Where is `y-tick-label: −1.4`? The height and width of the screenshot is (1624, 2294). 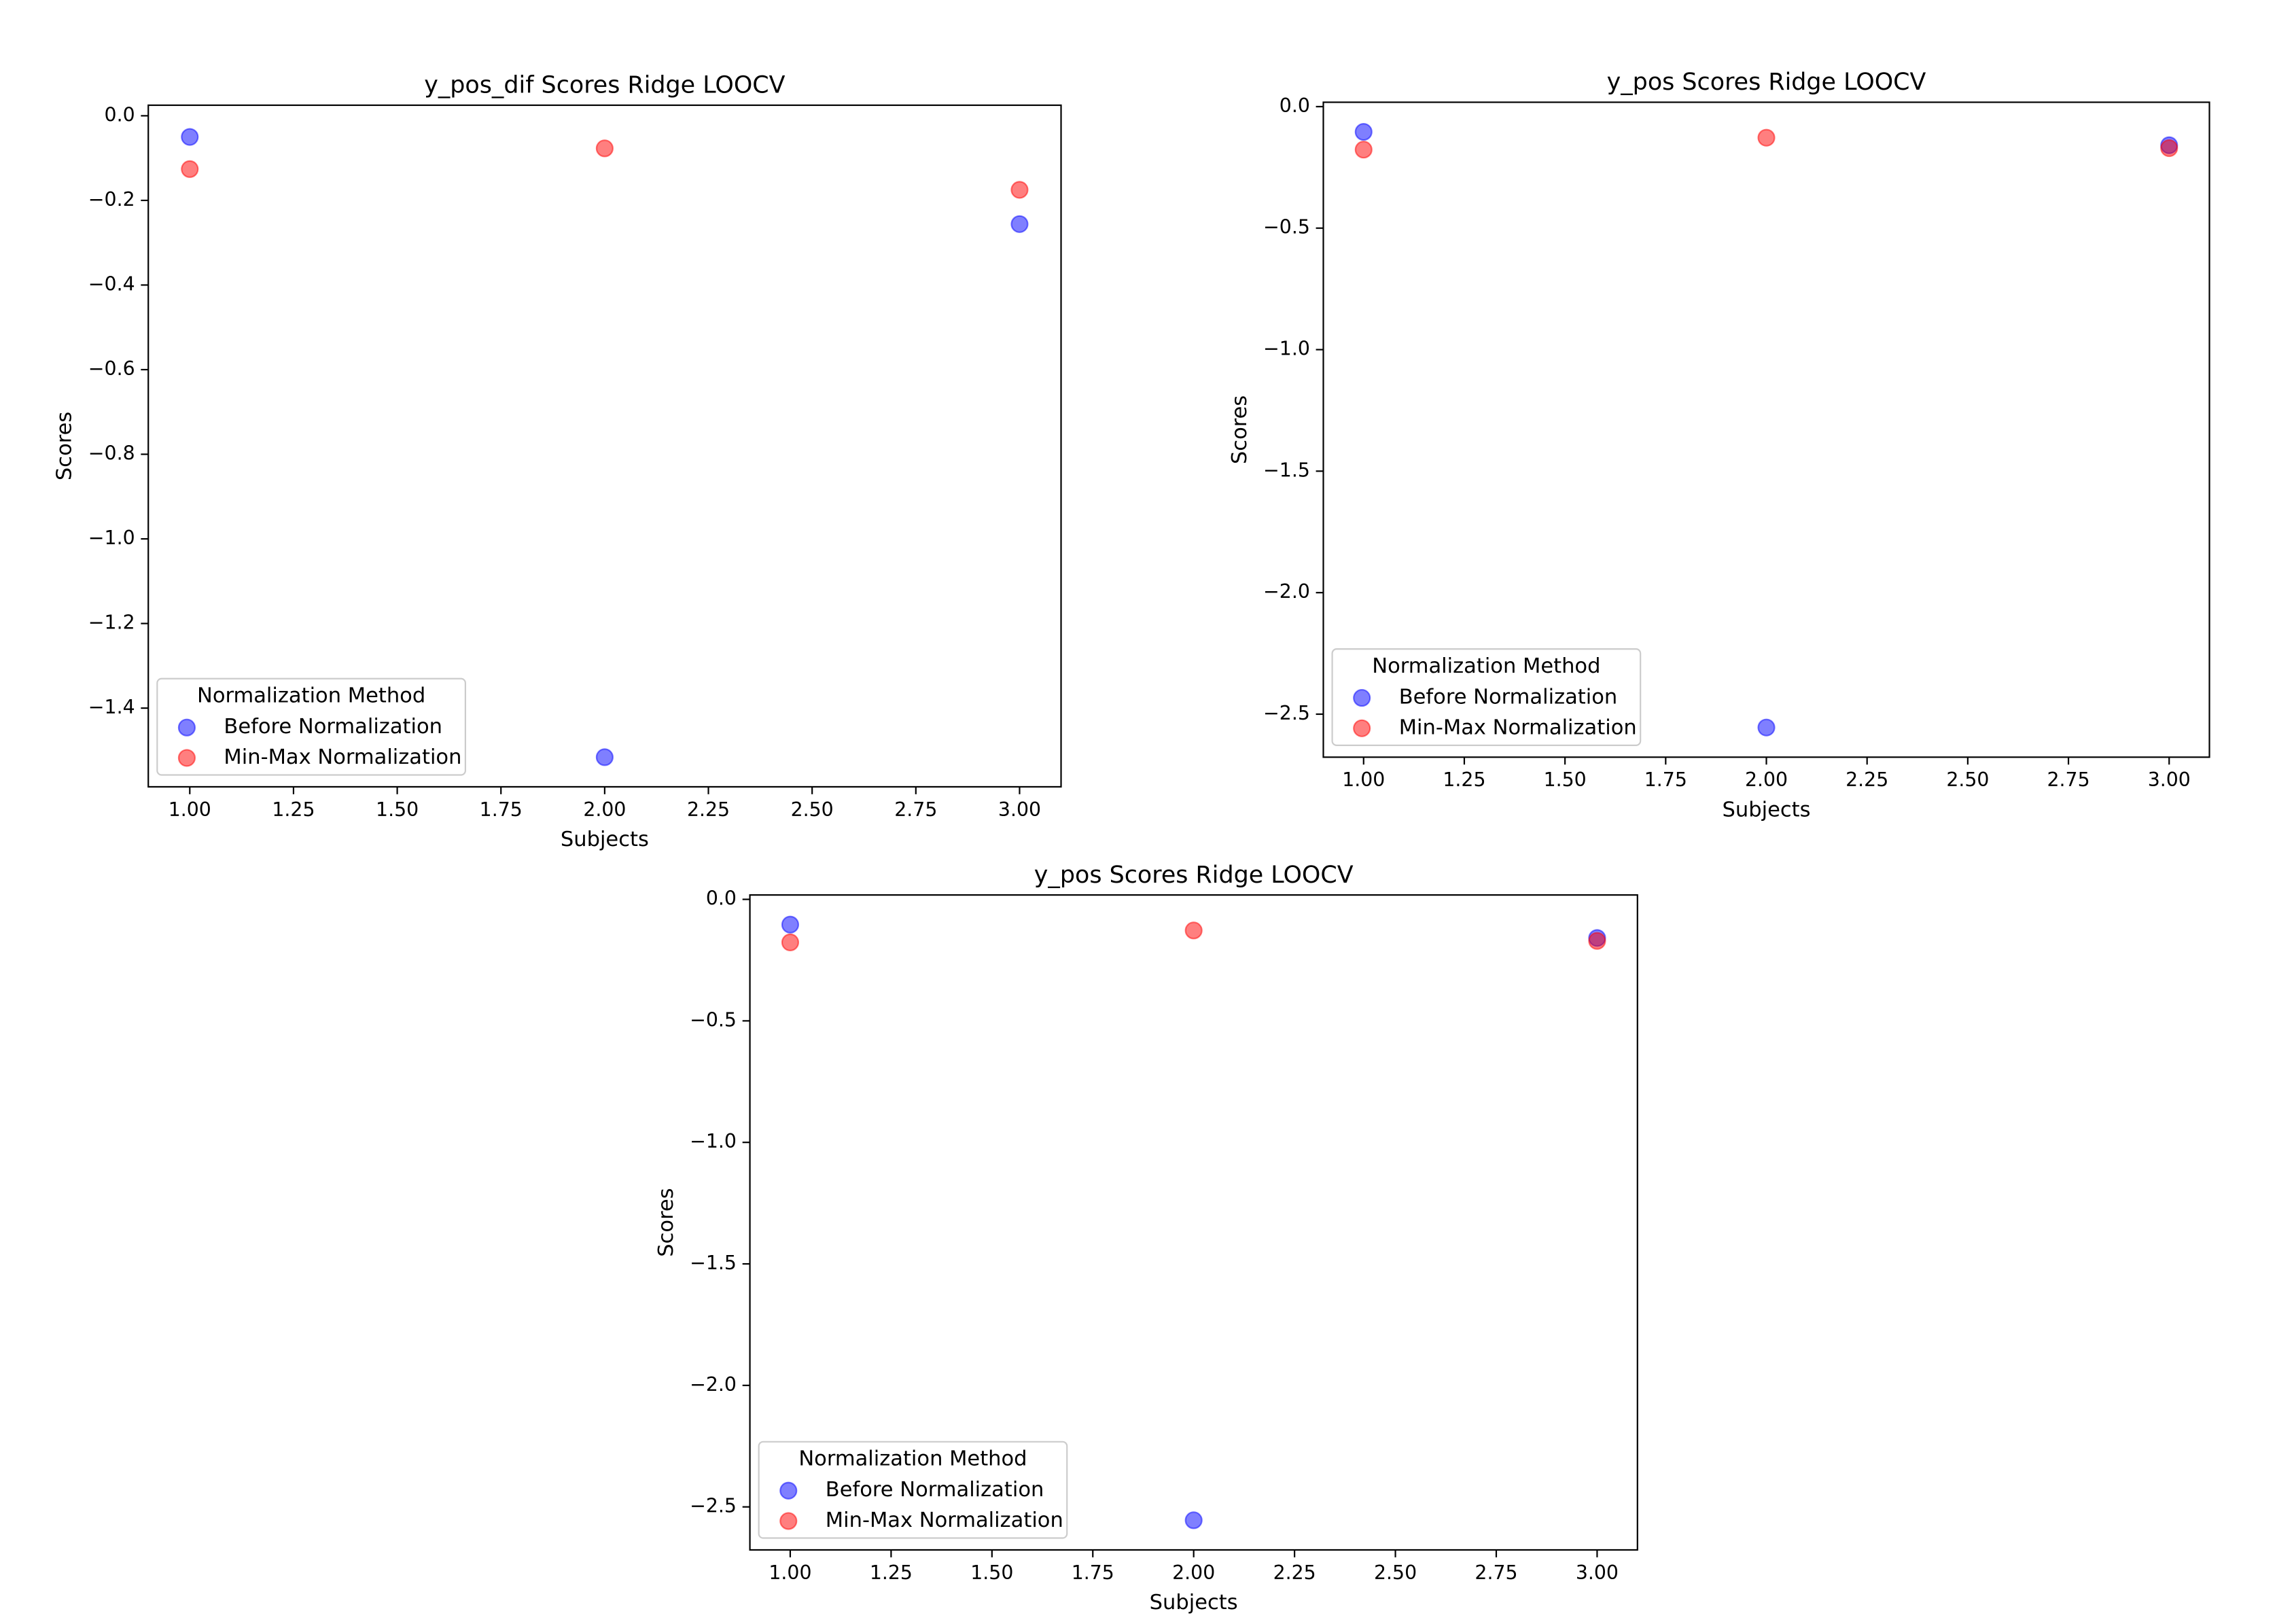 y-tick-label: −1.4 is located at coordinates (111, 707).